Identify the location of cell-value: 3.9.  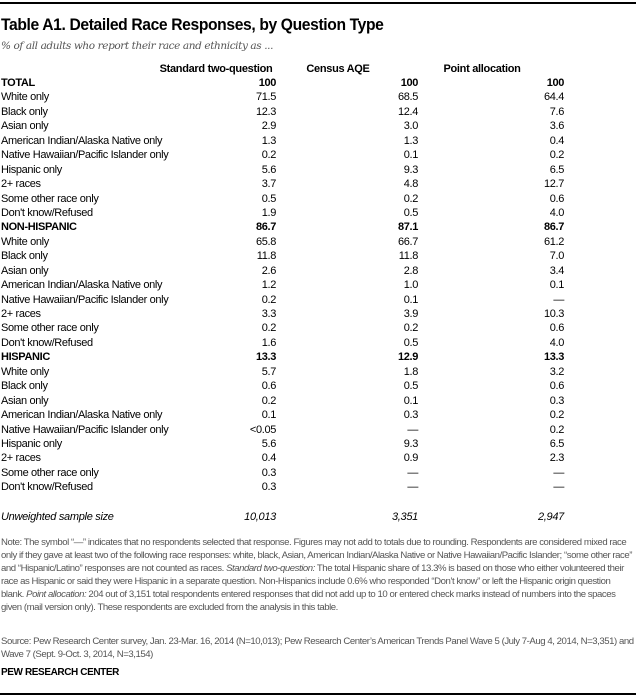
(411, 314).